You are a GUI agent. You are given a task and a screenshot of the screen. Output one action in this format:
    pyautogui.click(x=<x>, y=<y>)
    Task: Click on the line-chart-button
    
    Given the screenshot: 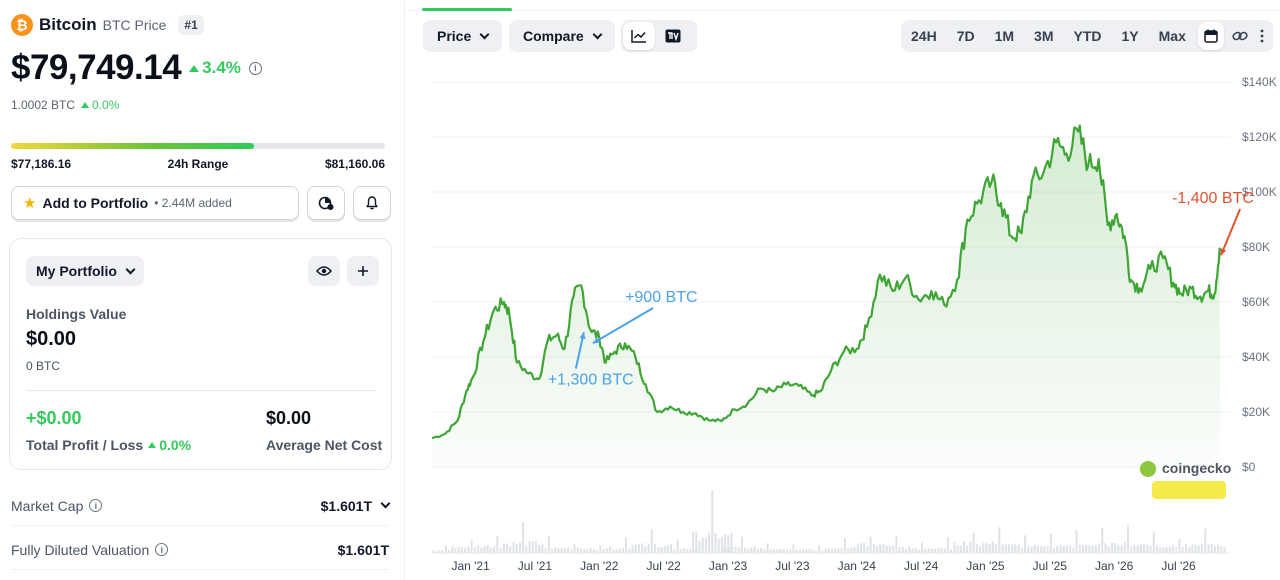 What is the action you would take?
    pyautogui.click(x=639, y=36)
    